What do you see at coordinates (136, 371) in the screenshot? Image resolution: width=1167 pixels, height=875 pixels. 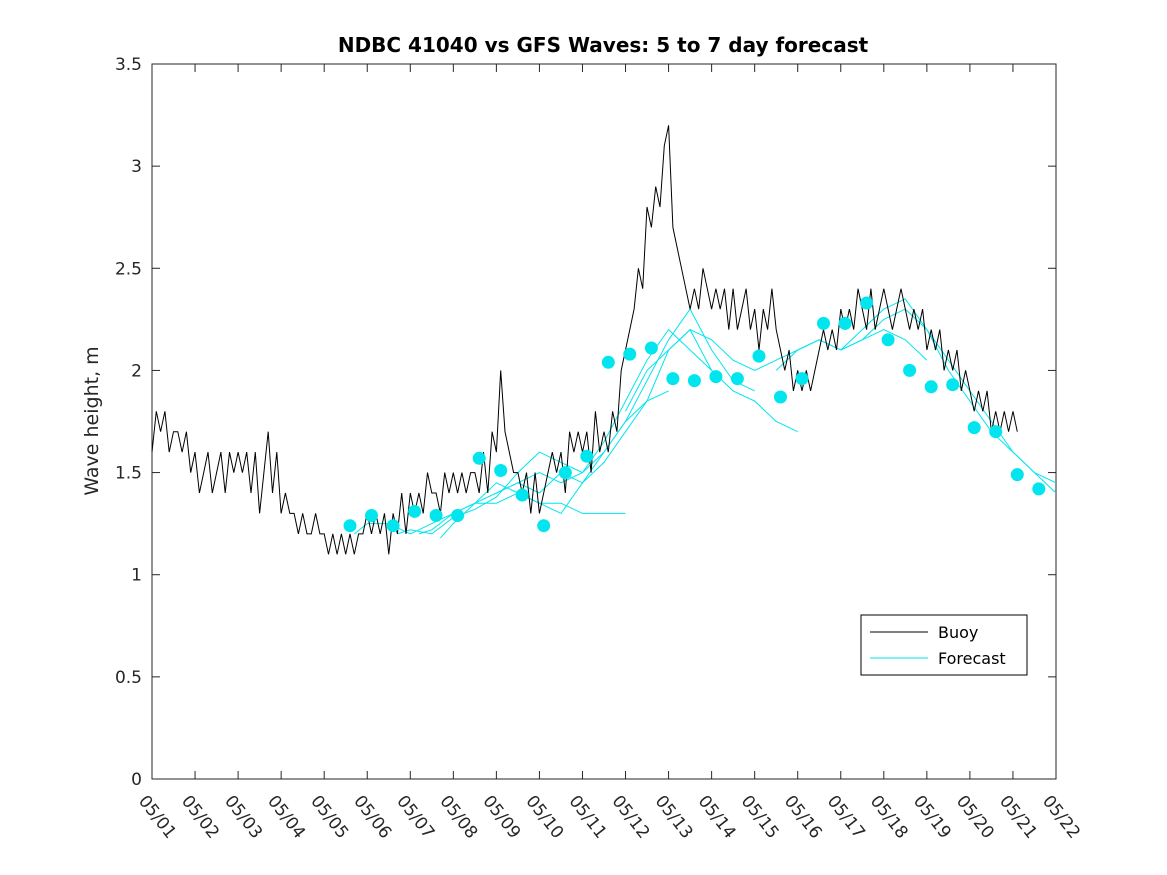 I see `y-tick-label: 2` at bounding box center [136, 371].